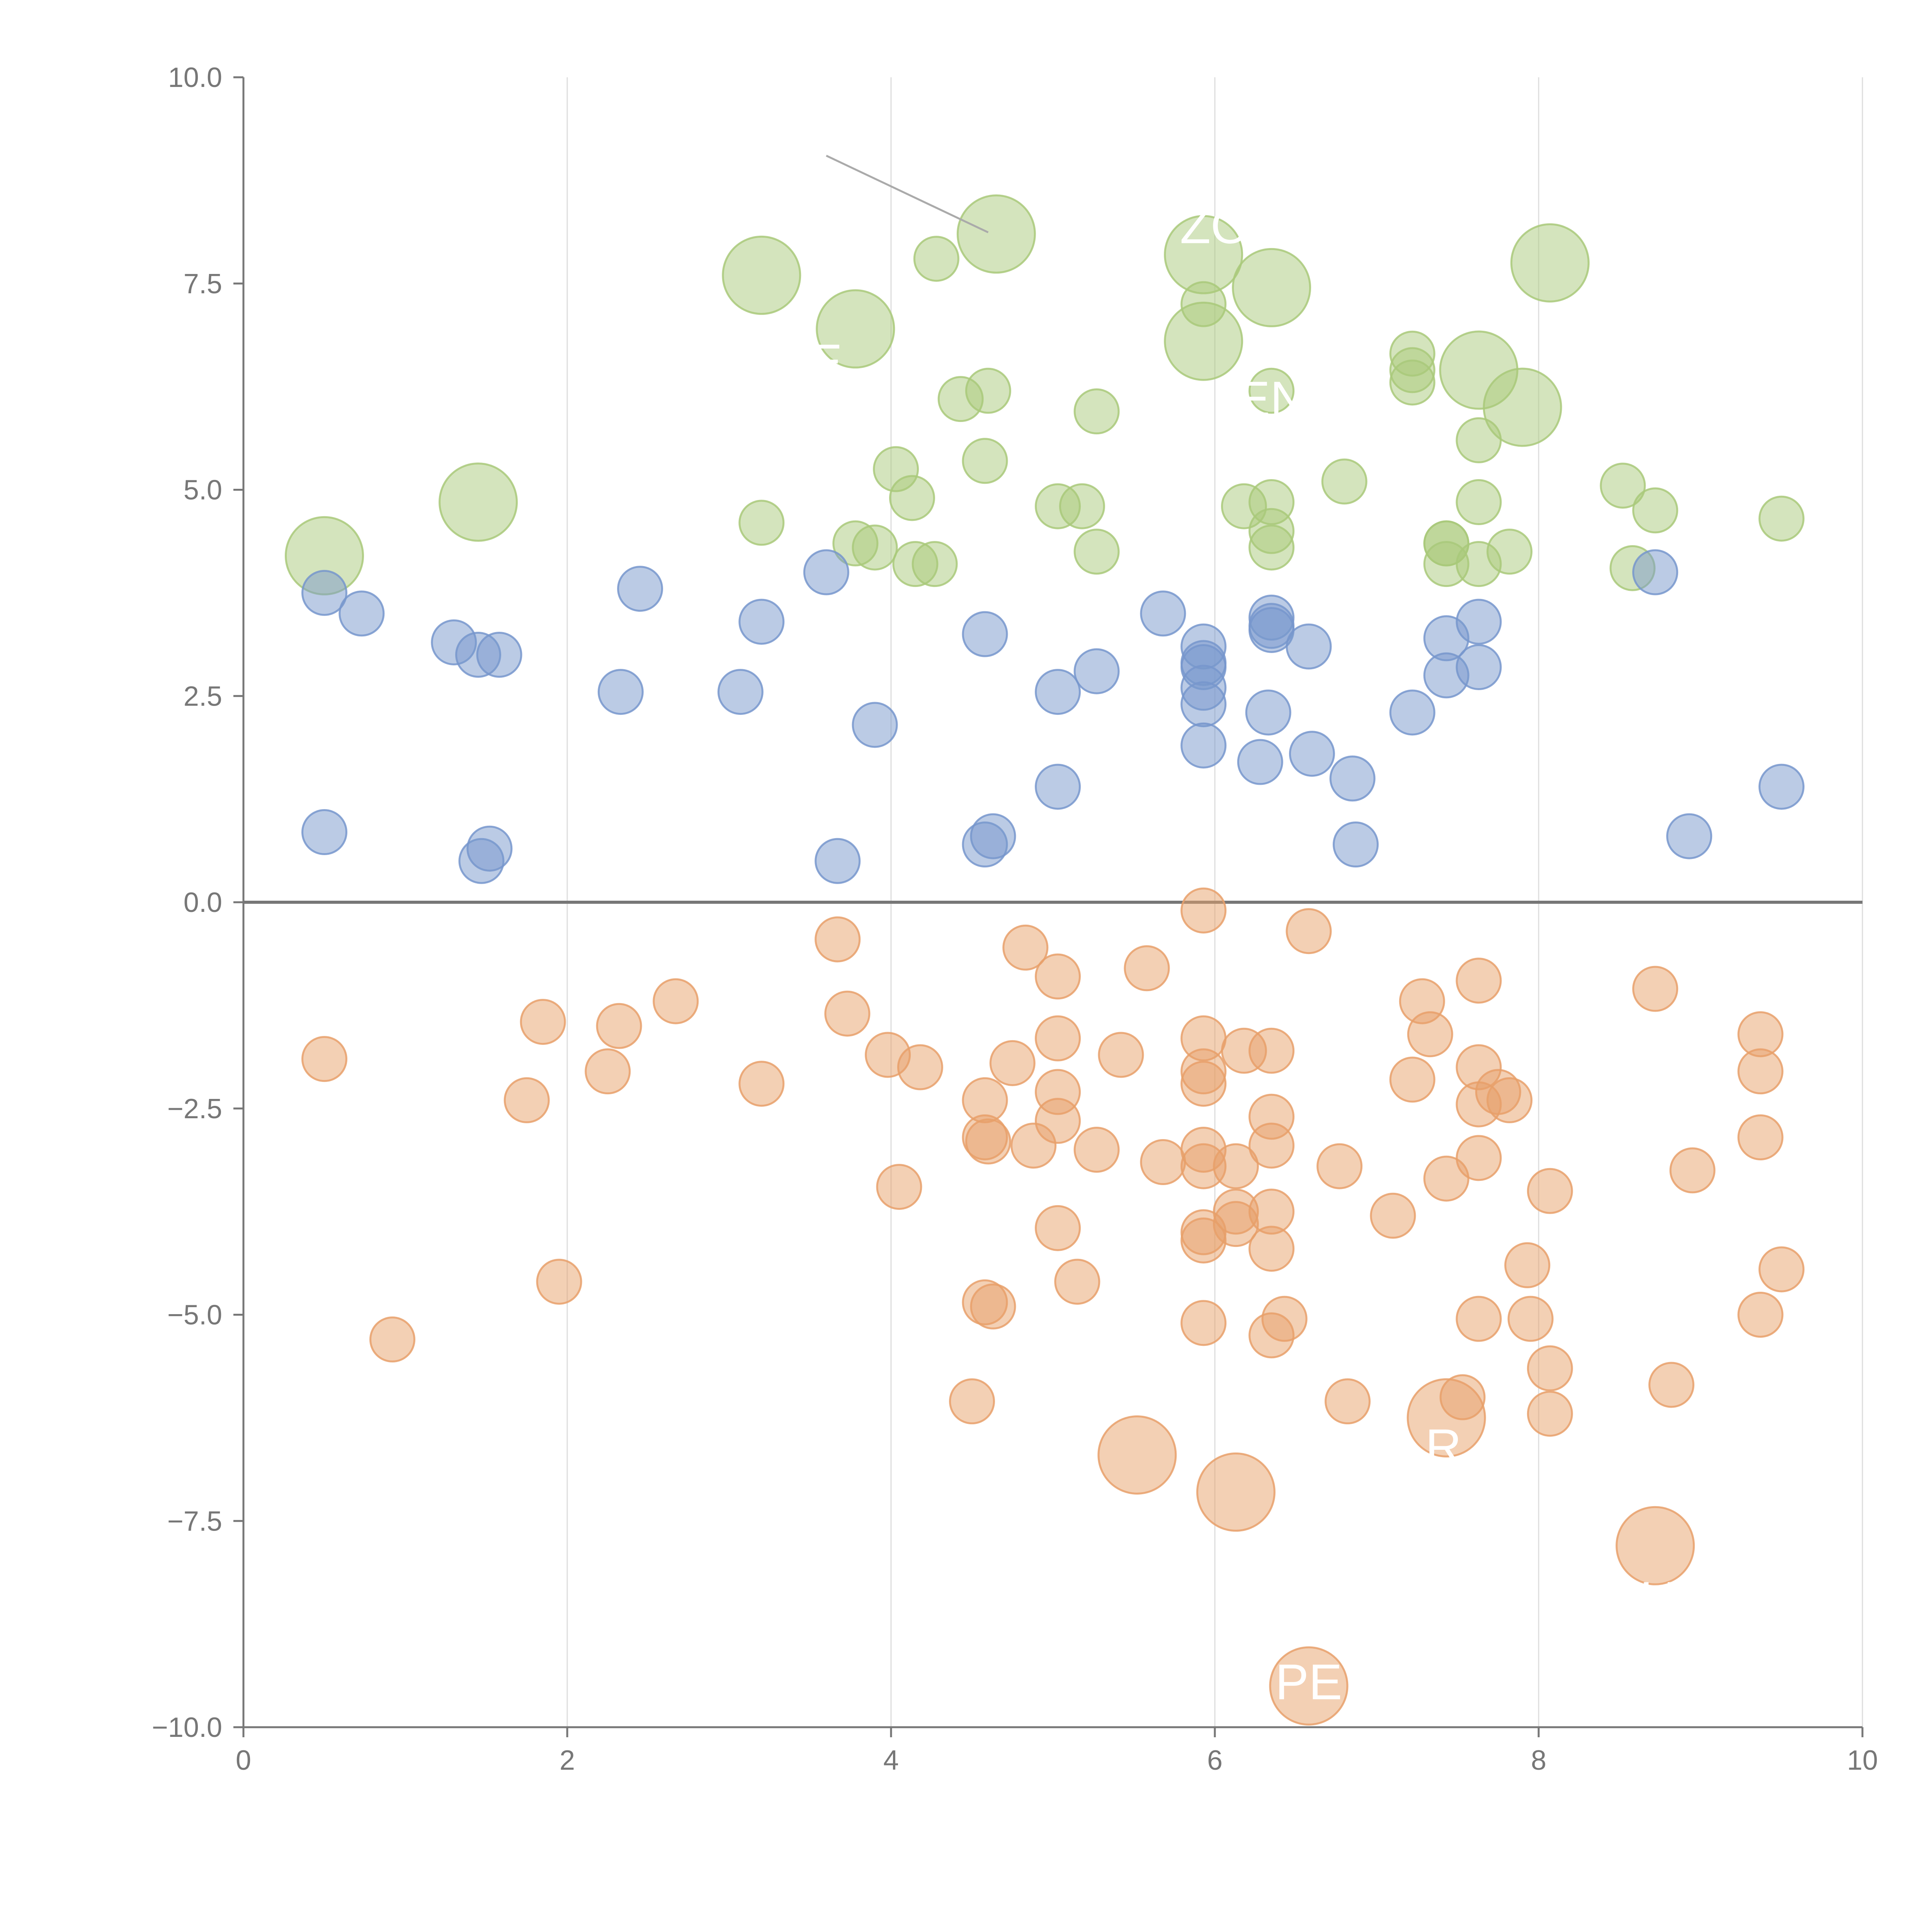  What do you see at coordinates (1308, 1682) in the screenshot?
I see `point-label: PE` at bounding box center [1308, 1682].